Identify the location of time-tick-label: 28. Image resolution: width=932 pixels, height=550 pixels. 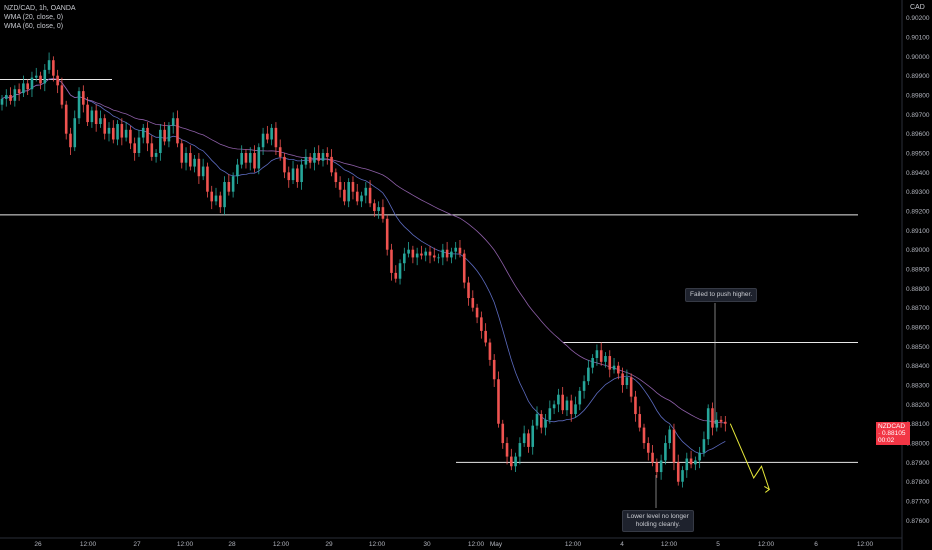
(232, 544).